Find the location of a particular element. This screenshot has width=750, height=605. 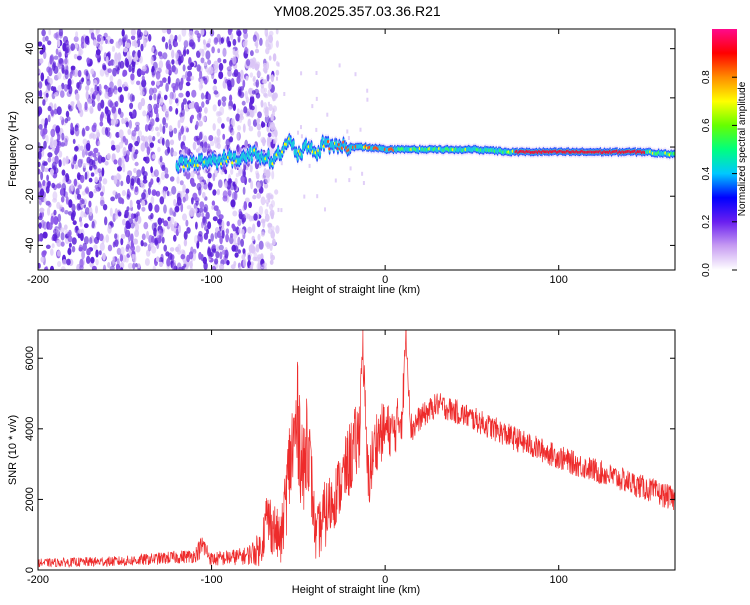

ridge-inner is located at coordinates (293, 144).